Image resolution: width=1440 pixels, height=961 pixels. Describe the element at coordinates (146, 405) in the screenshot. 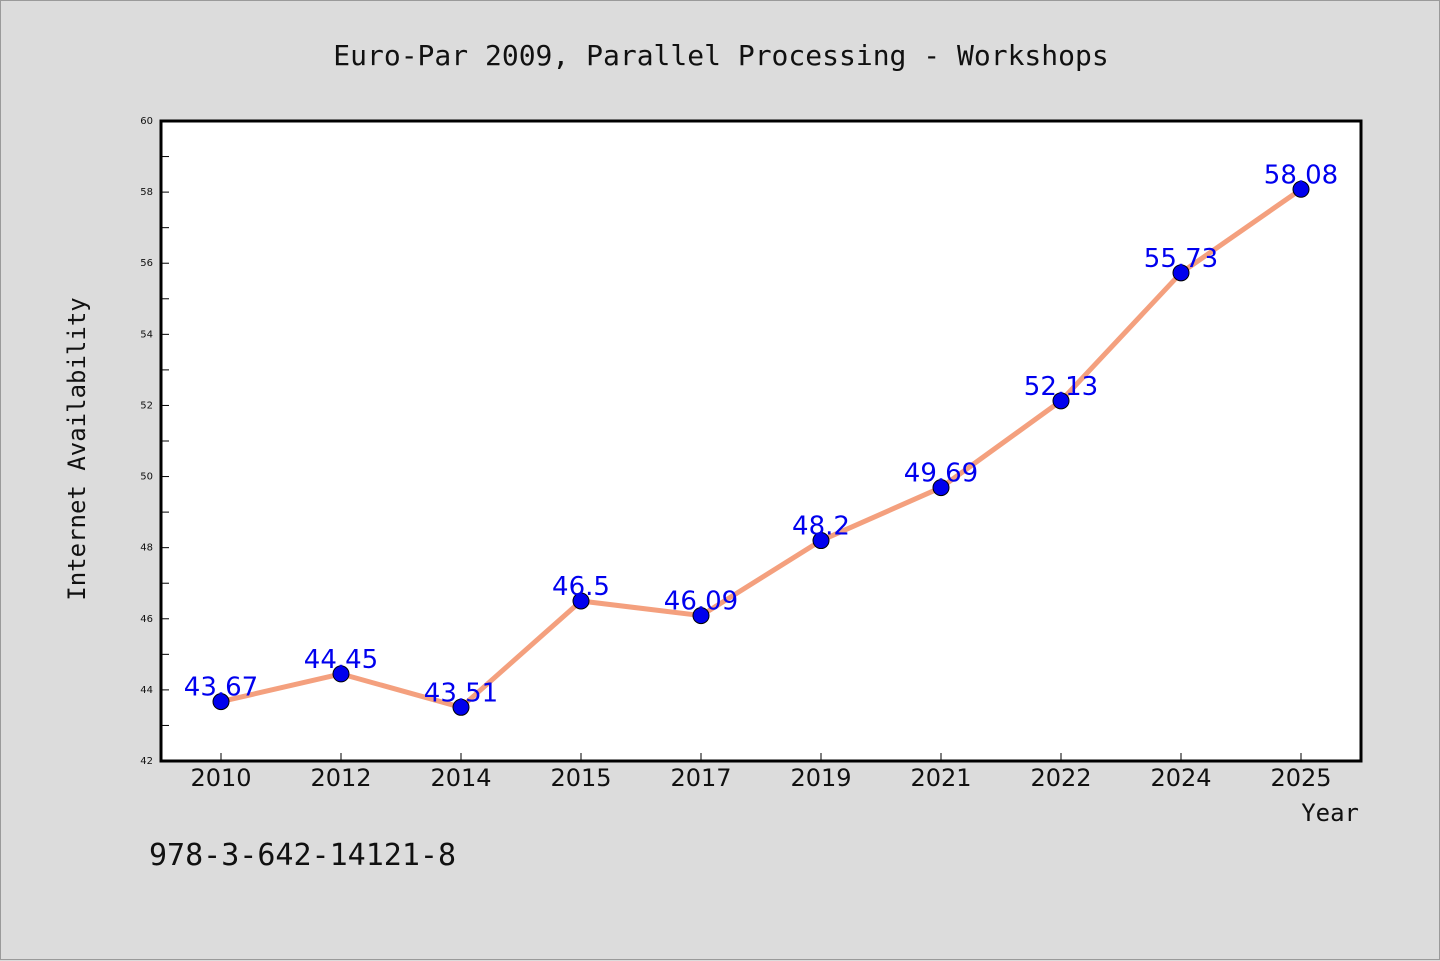

I see `y-tick-label: 52` at that location.